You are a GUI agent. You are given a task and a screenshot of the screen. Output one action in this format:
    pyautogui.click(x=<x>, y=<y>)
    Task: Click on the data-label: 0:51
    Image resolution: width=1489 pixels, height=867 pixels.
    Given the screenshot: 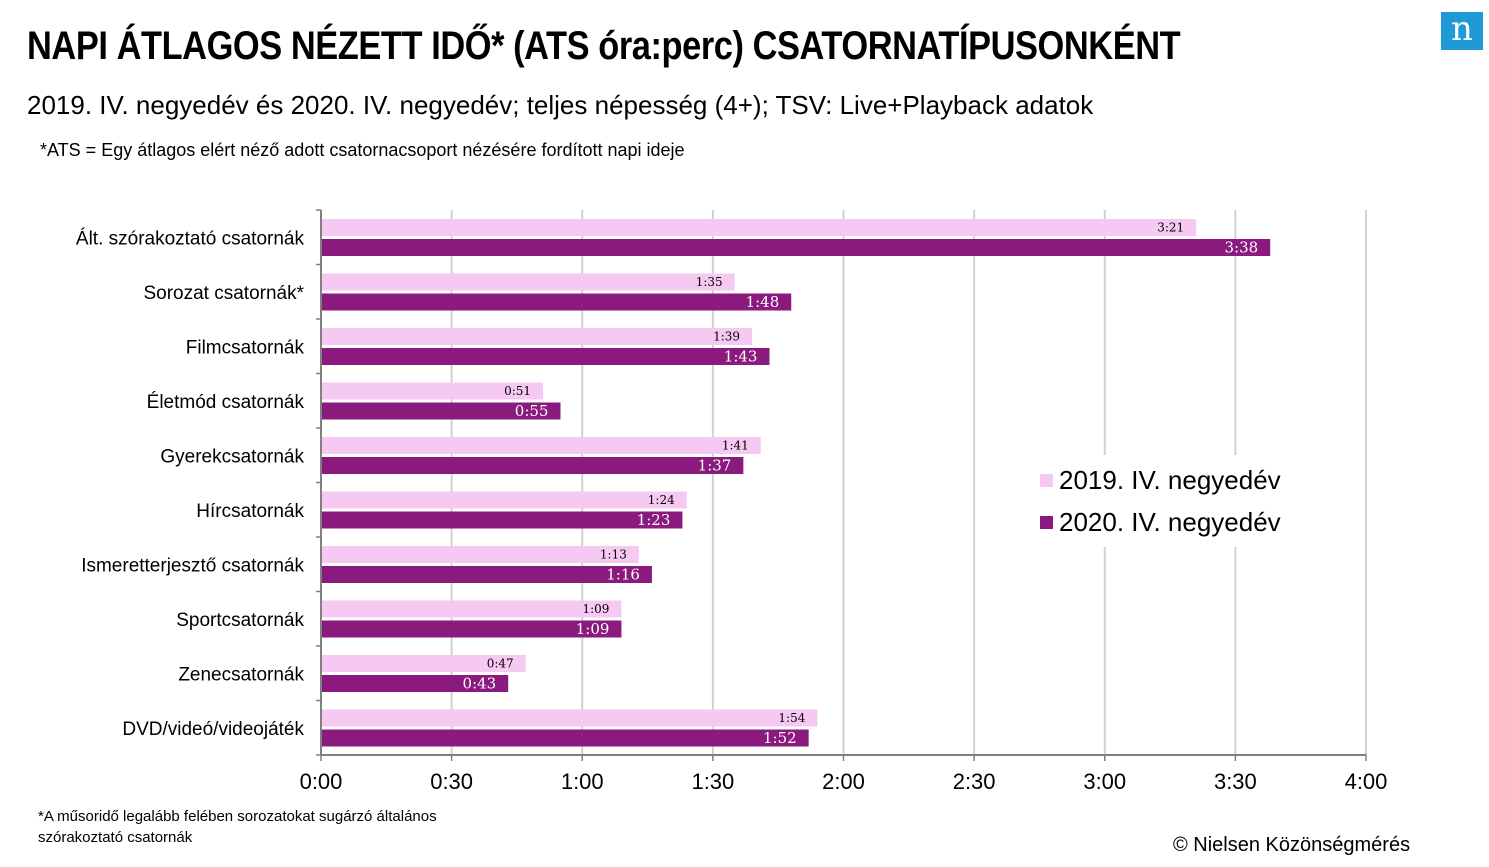 What is the action you would take?
    pyautogui.click(x=517, y=391)
    